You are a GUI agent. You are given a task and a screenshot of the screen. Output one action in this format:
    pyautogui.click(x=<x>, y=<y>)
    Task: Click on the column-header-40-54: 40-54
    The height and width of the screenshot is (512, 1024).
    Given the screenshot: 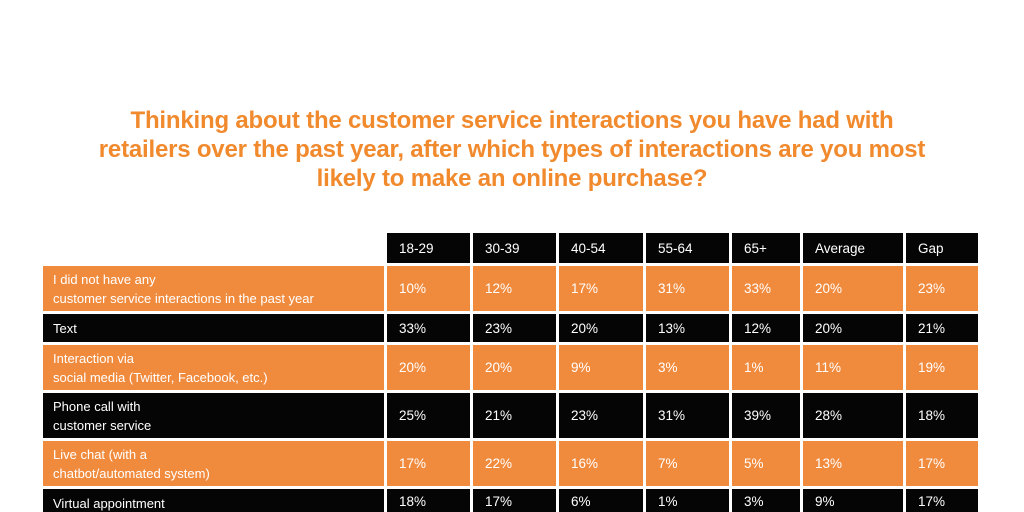 What is the action you would take?
    pyautogui.click(x=601, y=248)
    